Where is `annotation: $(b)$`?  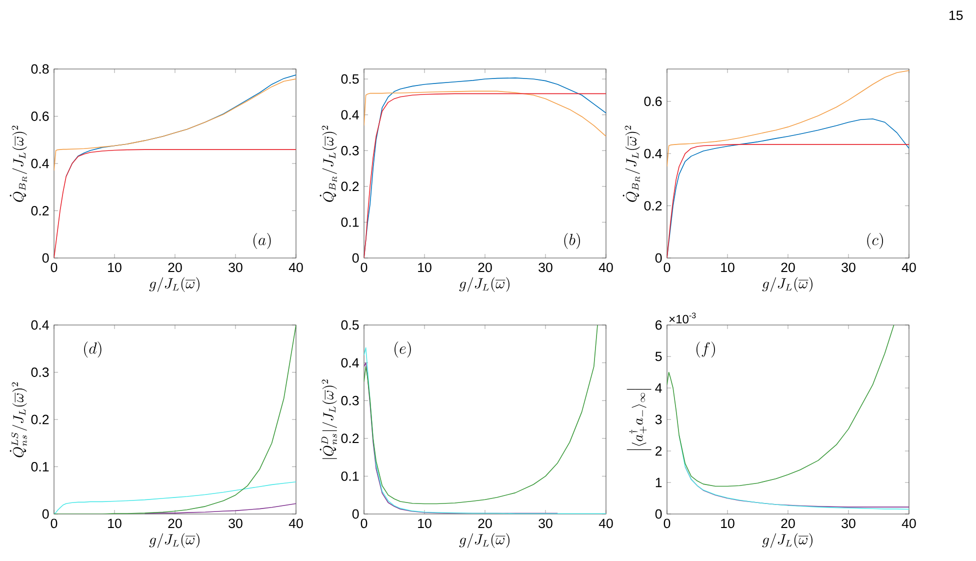 annotation: $(b)$ is located at coordinates (572, 240).